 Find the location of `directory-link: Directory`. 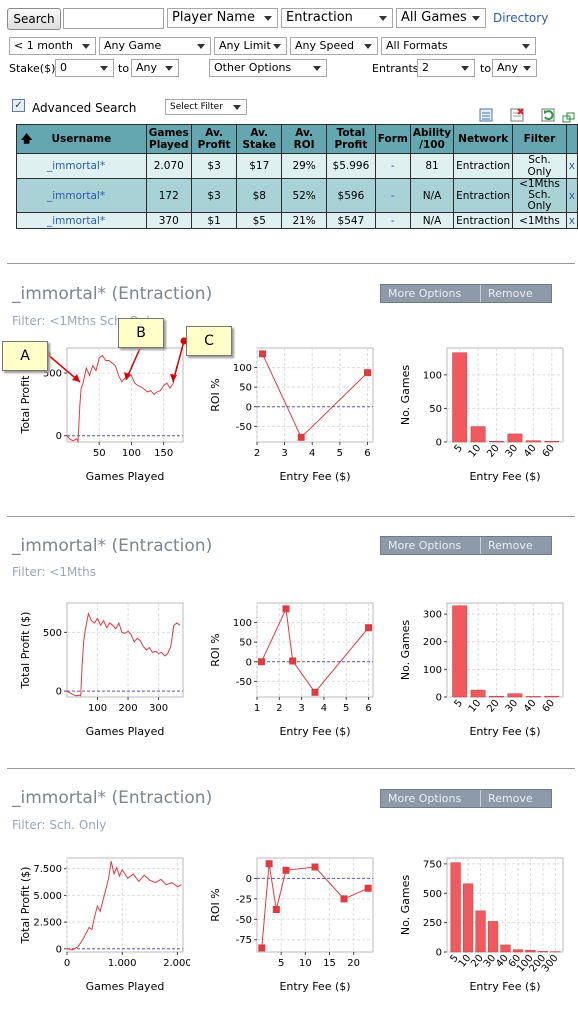

directory-link: Directory is located at coordinates (521, 18).